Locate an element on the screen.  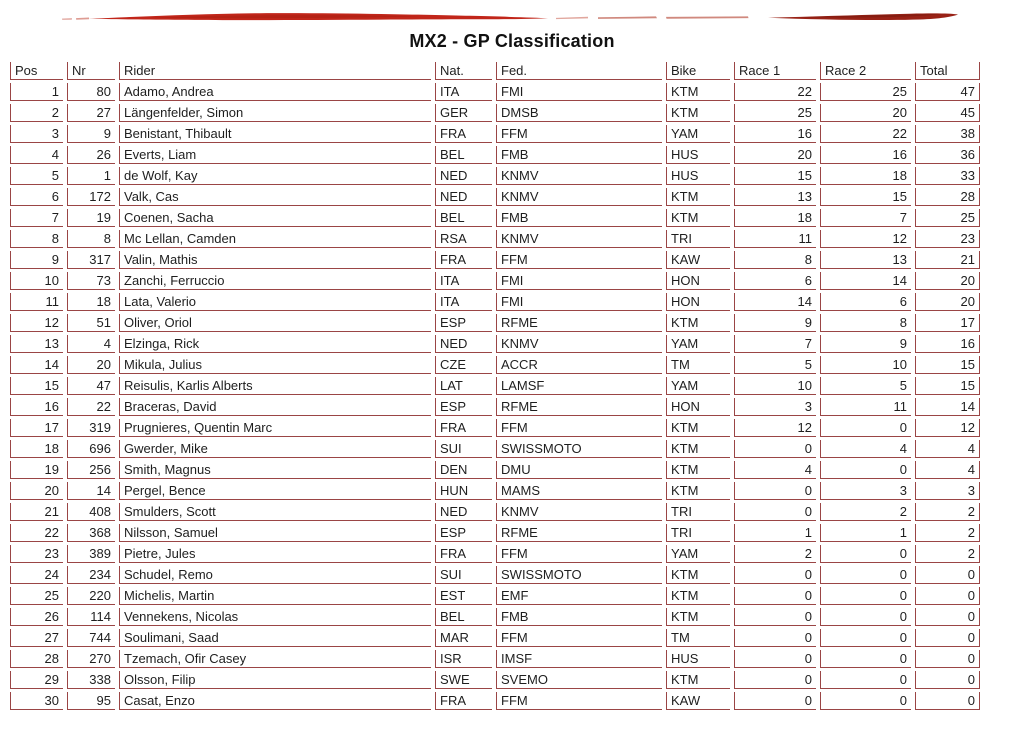
cell-race2: 22 is located at coordinates (865, 134).